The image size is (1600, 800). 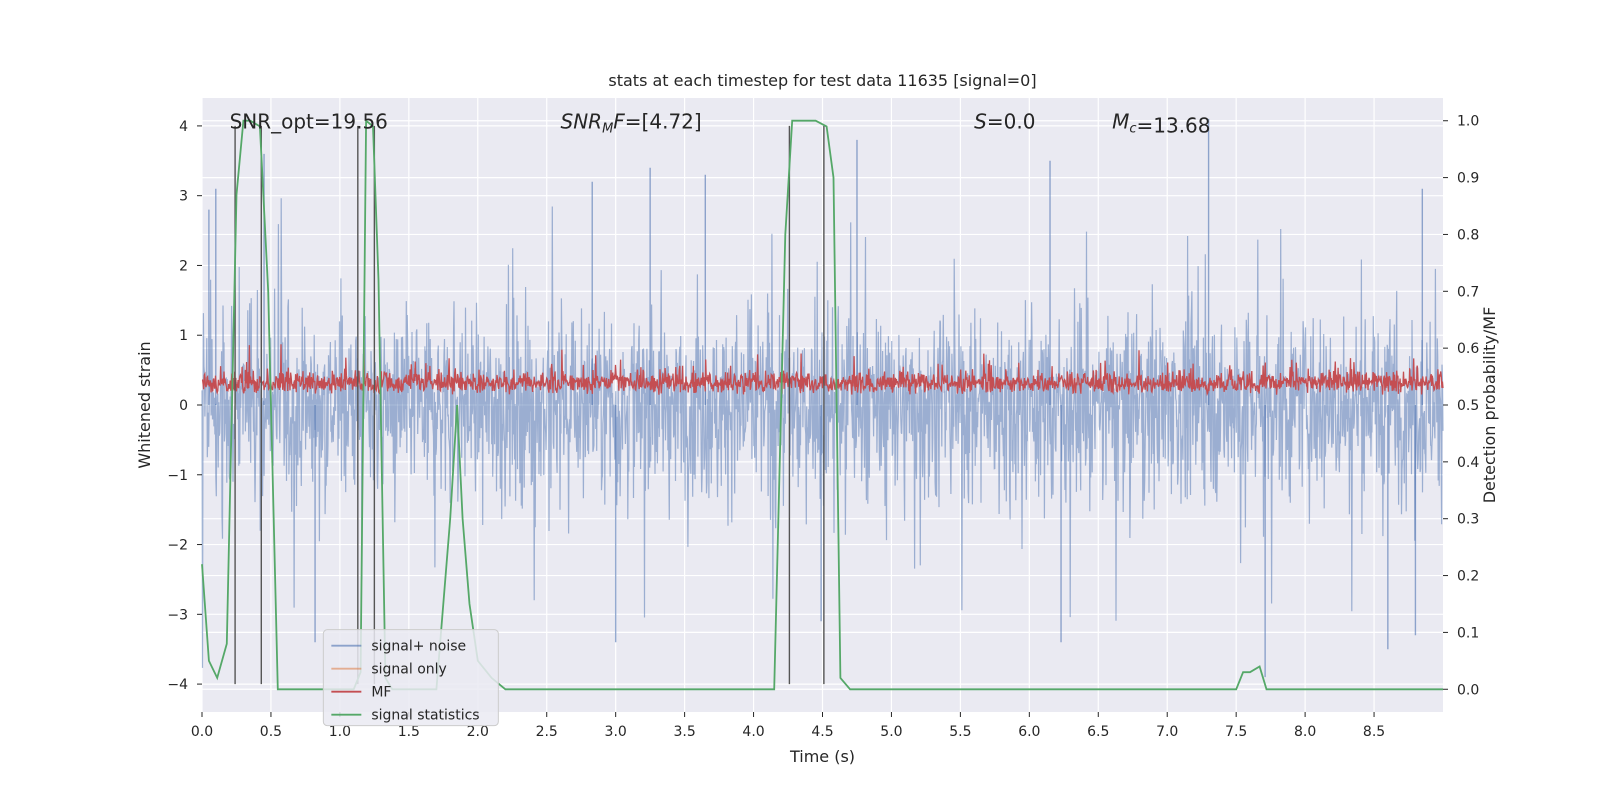 What do you see at coordinates (1468, 406) in the screenshot?
I see `y-tick-label-right: 0.5` at bounding box center [1468, 406].